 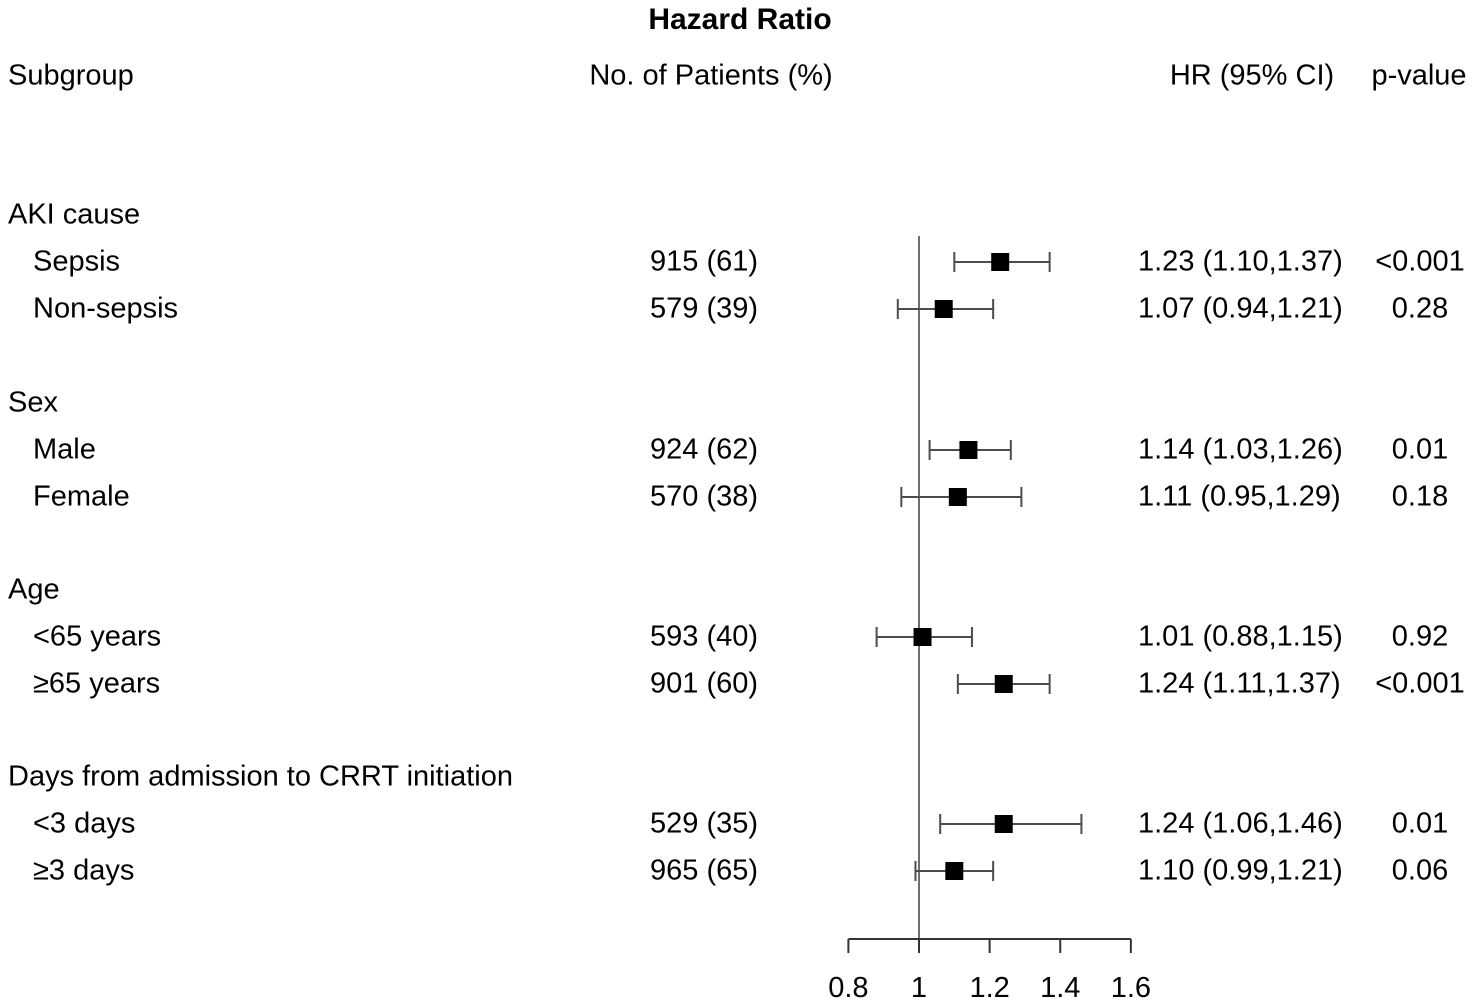 What do you see at coordinates (1131, 988) in the screenshot?
I see `x-axis-tick-label: 1.6` at bounding box center [1131, 988].